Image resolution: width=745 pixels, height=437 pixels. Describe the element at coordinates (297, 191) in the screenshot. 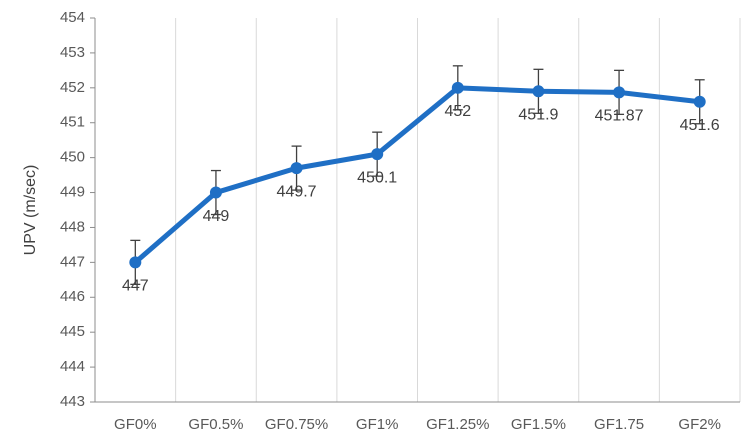

I see `data-label: 449.7` at that location.